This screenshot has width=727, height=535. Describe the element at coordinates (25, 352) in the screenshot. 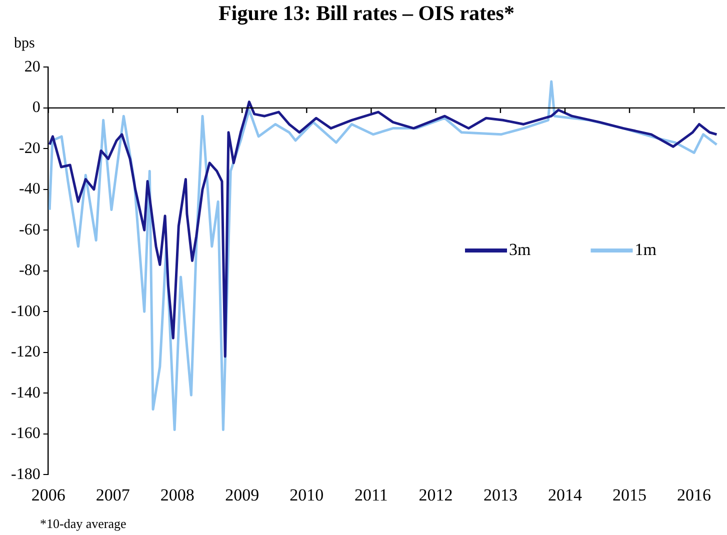

I see `y-tick-label: -120` at that location.